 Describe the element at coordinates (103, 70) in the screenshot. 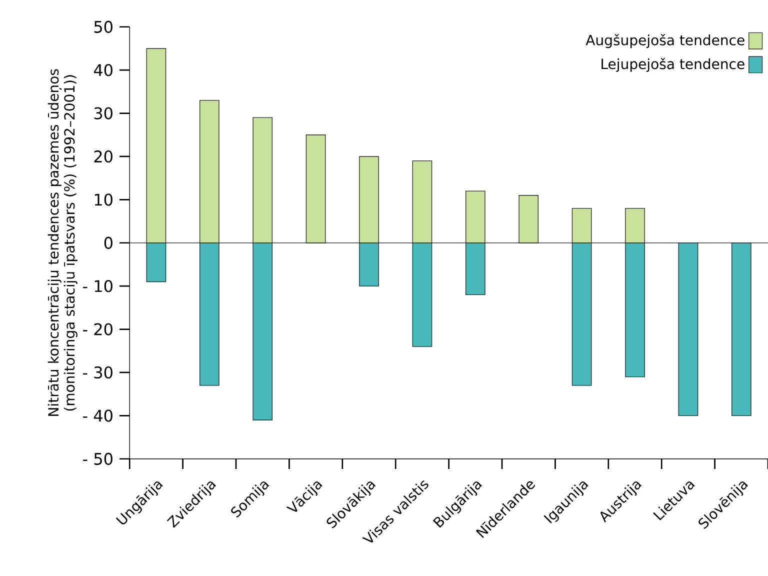

I see `y-tick-label: 40` at that location.